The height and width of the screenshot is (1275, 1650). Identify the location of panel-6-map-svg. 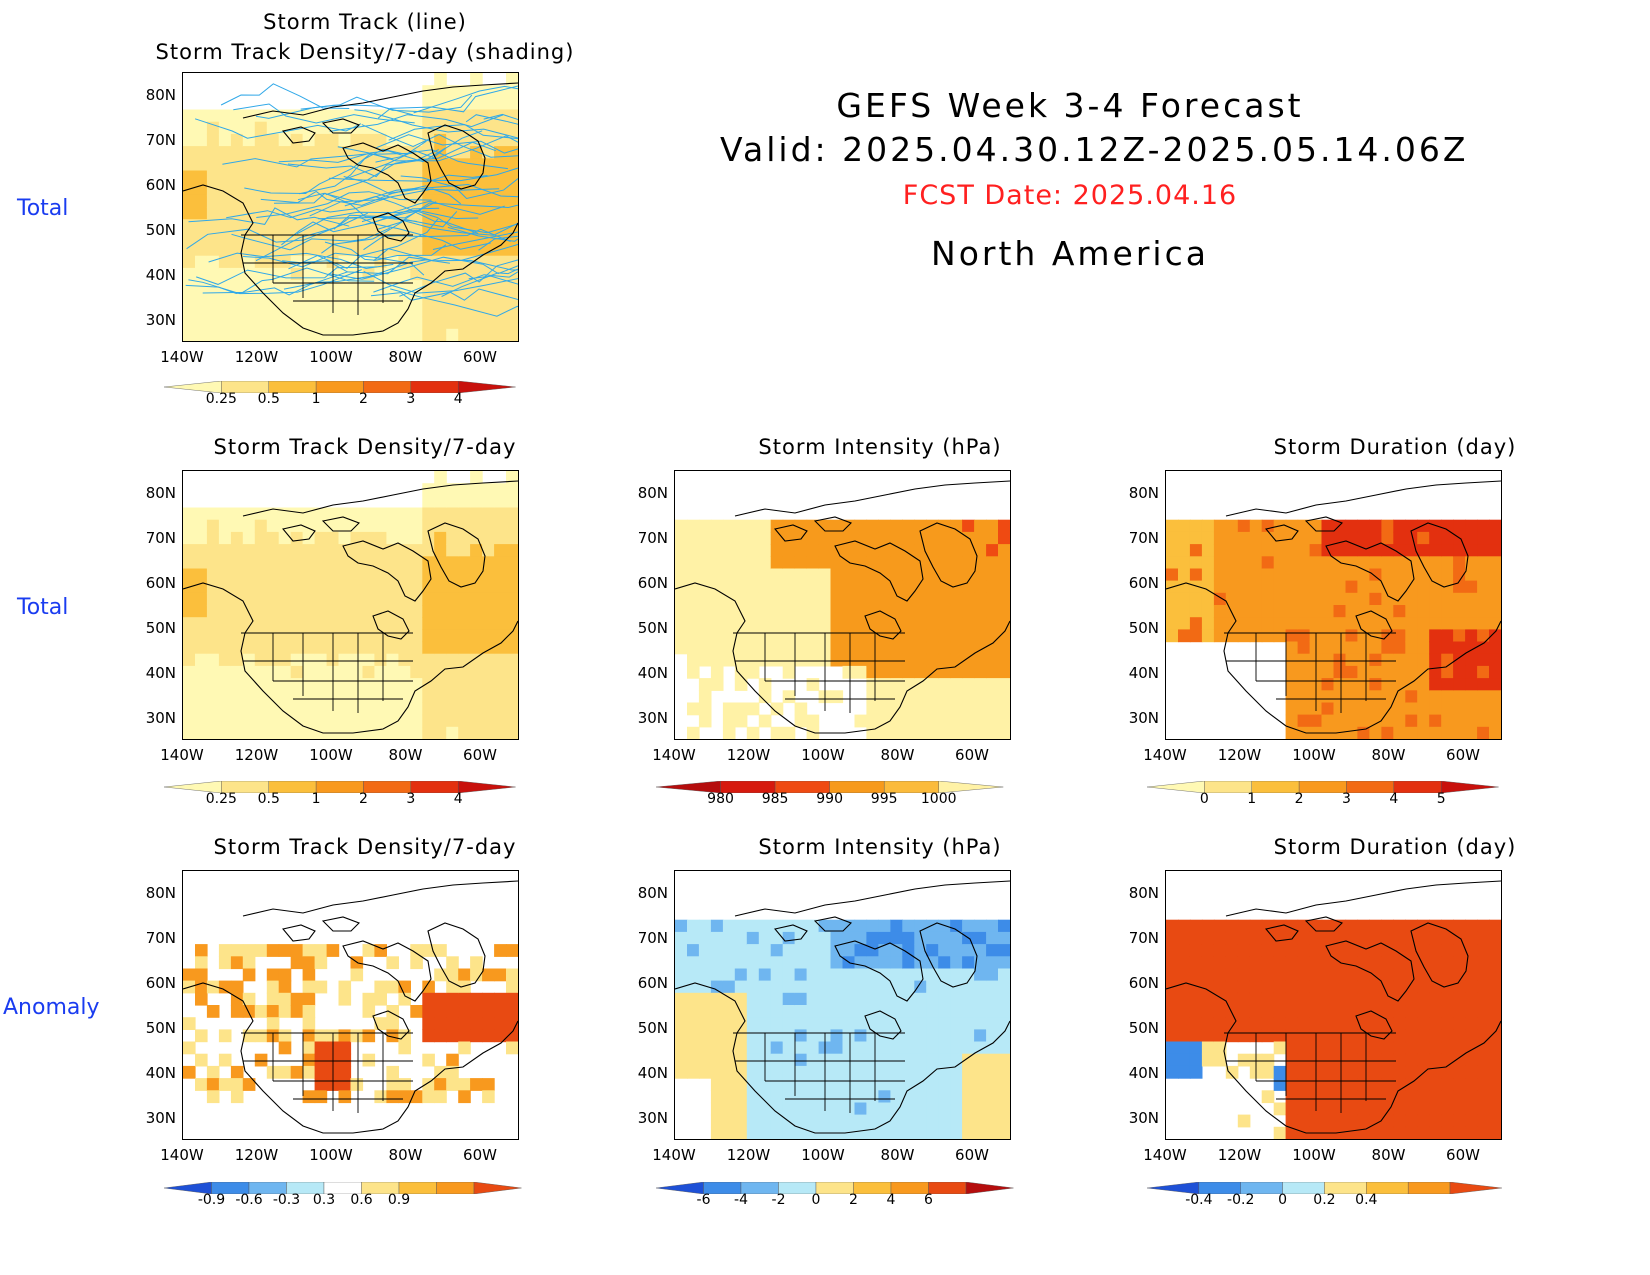
(842, 1009).